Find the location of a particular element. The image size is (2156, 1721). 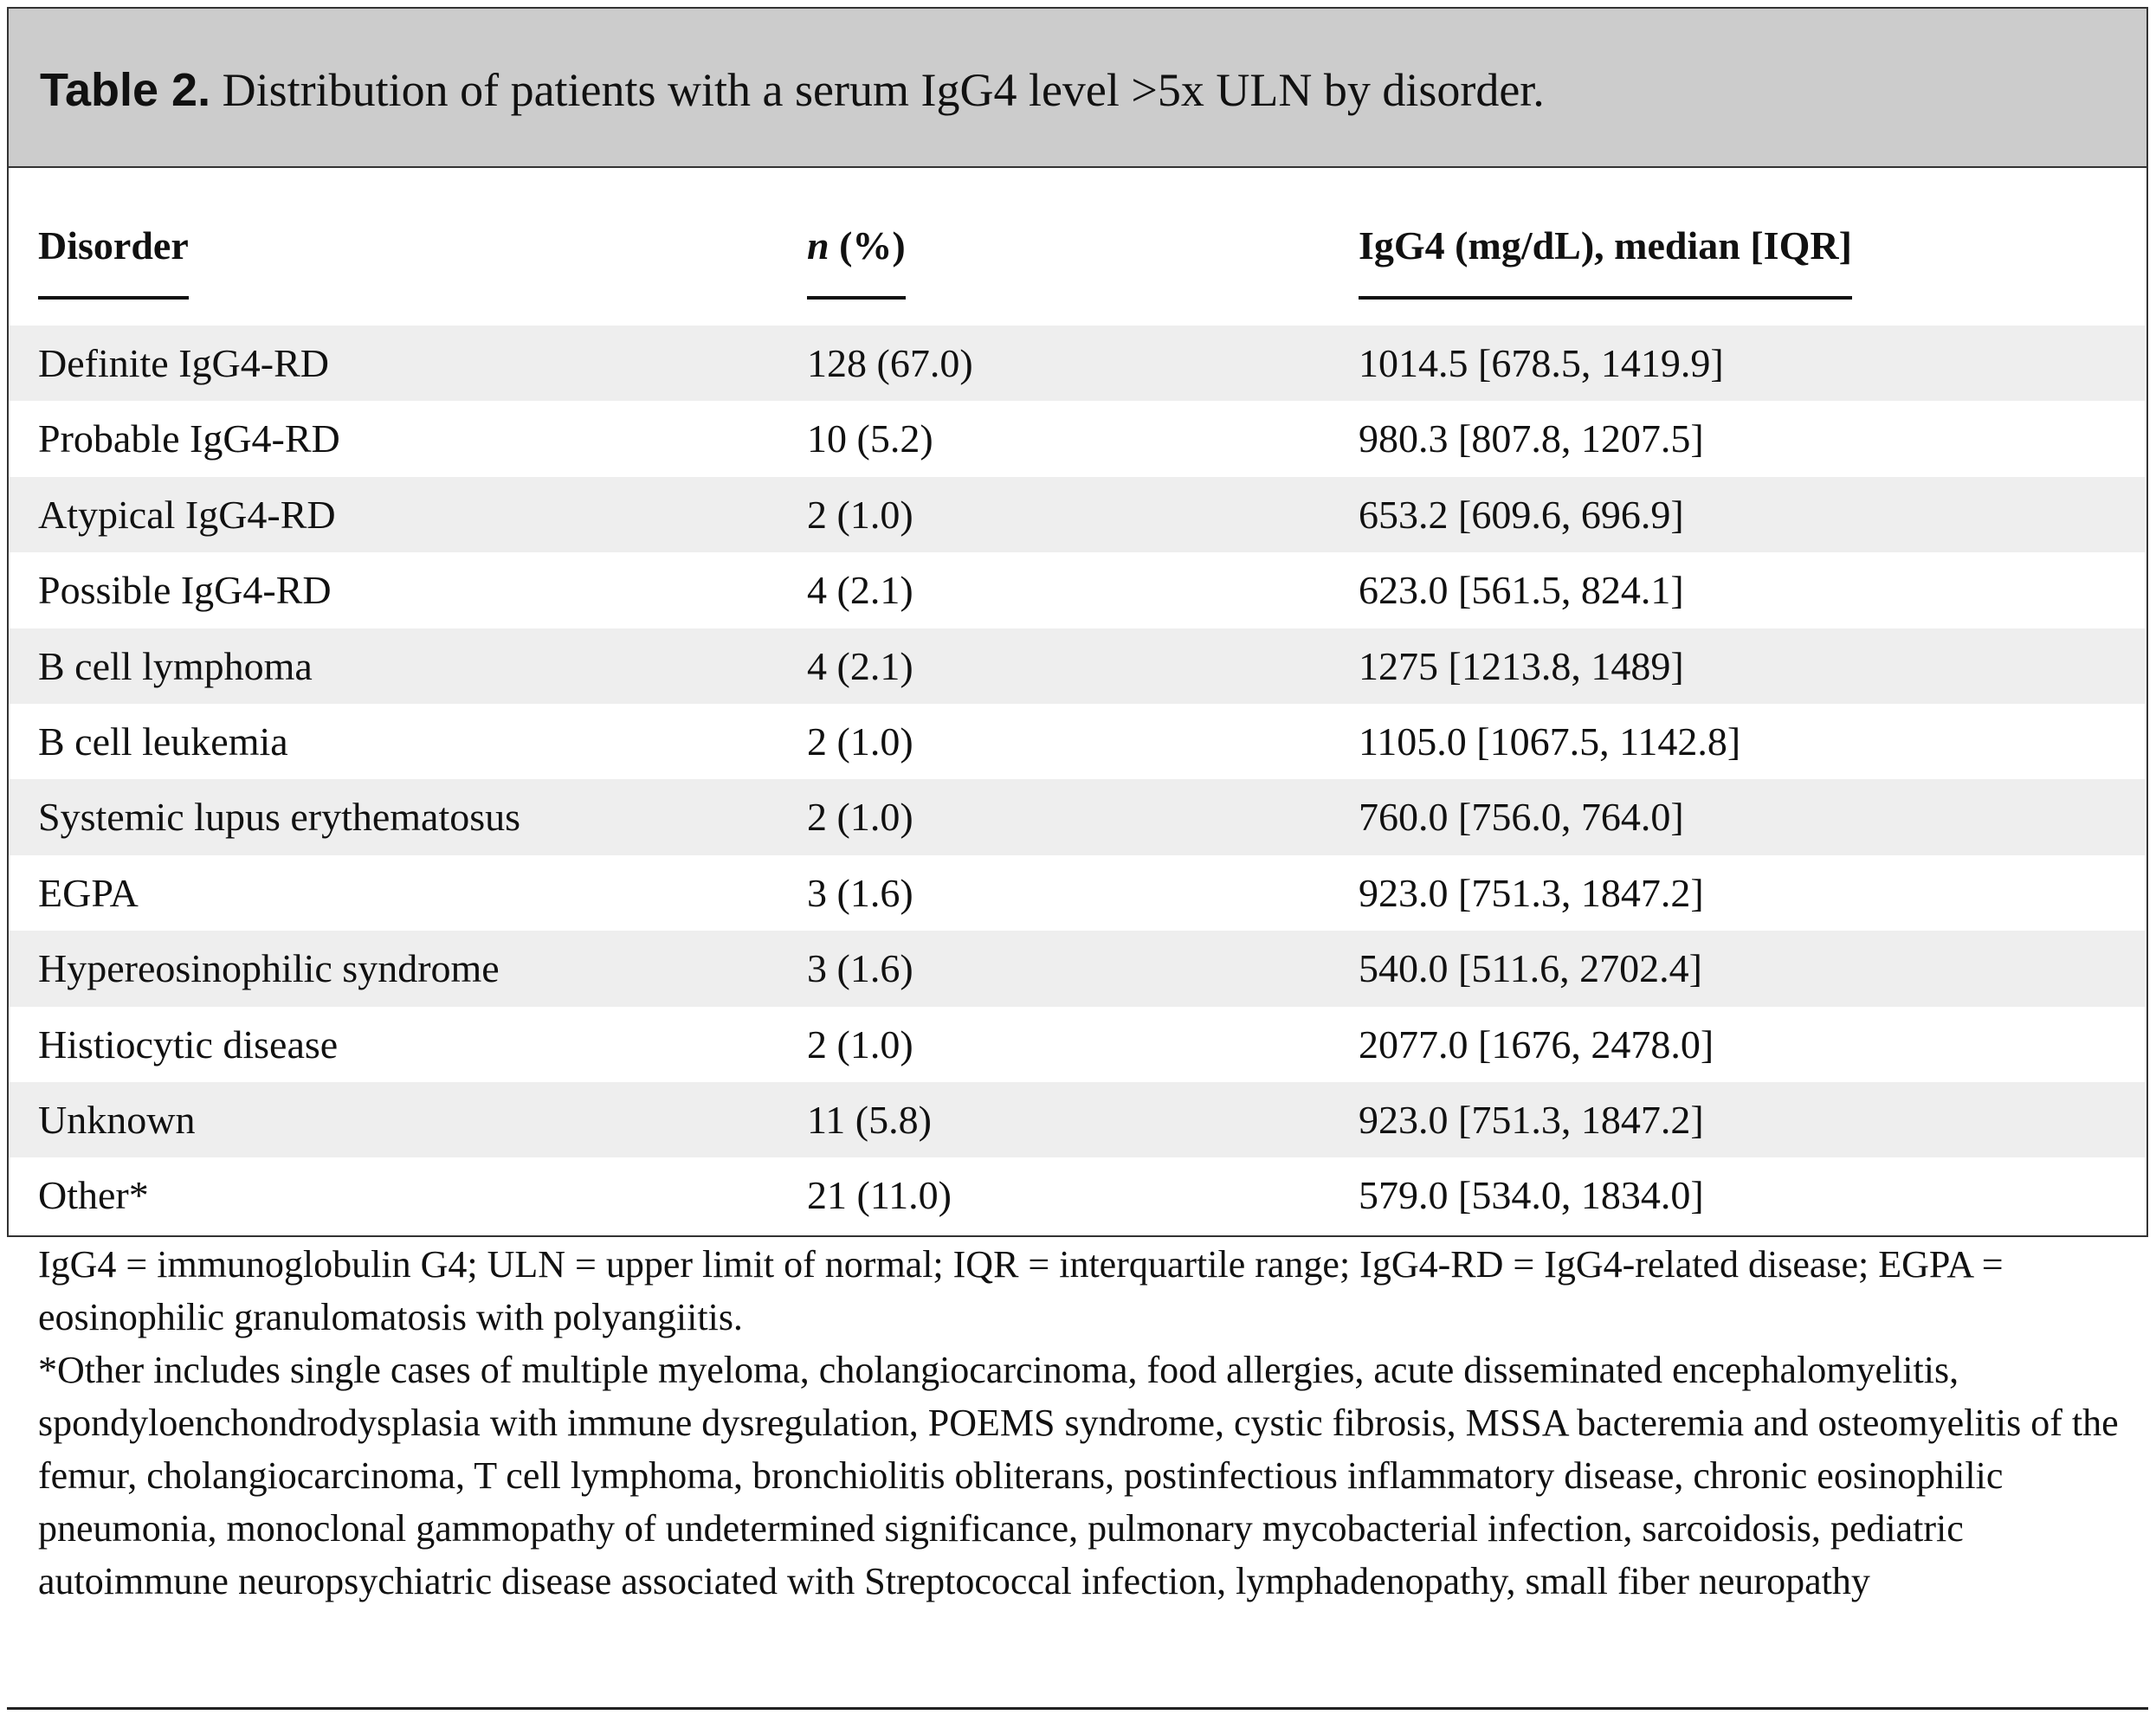

column-header: n (%) is located at coordinates (856, 261).